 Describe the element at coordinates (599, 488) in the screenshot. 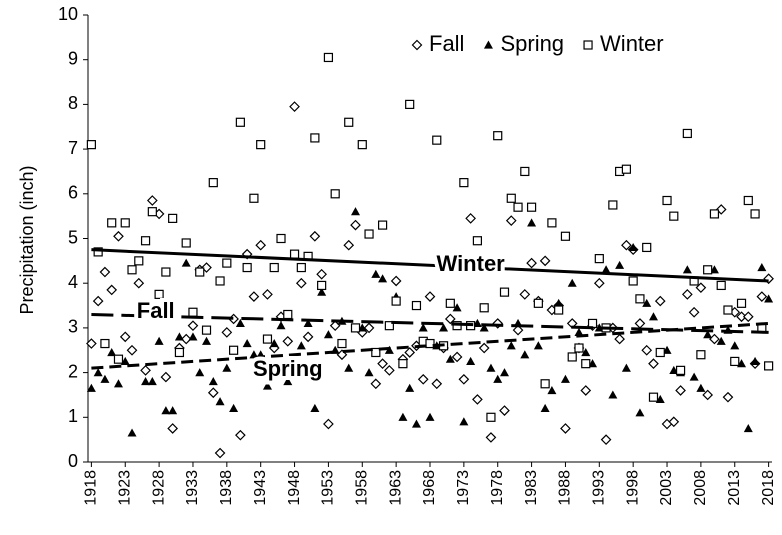

I see `x-tick-label: 1993` at that location.